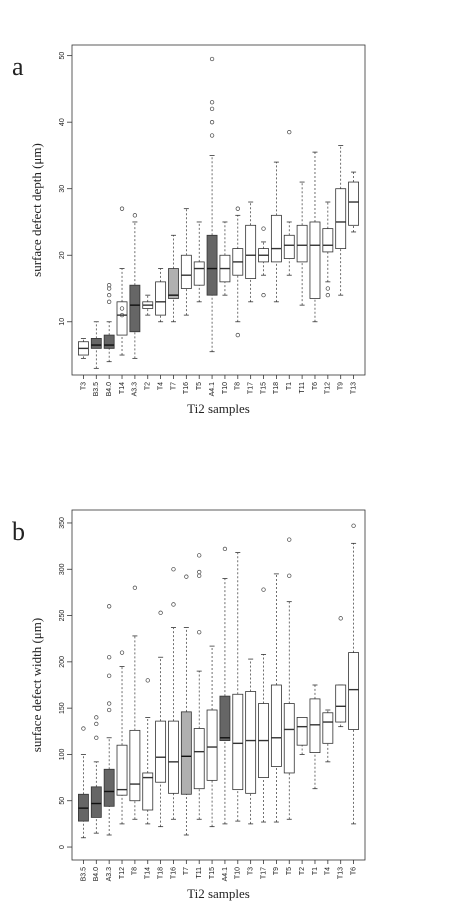 The width and height of the screenshot is (473, 920). What do you see at coordinates (62, 708) in the screenshot?
I see `y-tick-label: 150` at bounding box center [62, 708].